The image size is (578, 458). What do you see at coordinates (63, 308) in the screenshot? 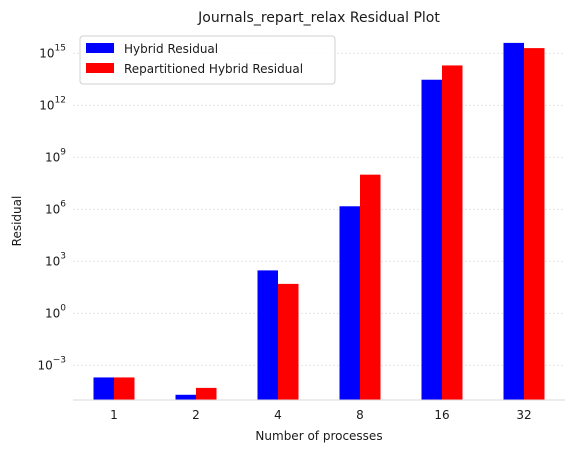
I see `y-tick-exponent: 0` at bounding box center [63, 308].